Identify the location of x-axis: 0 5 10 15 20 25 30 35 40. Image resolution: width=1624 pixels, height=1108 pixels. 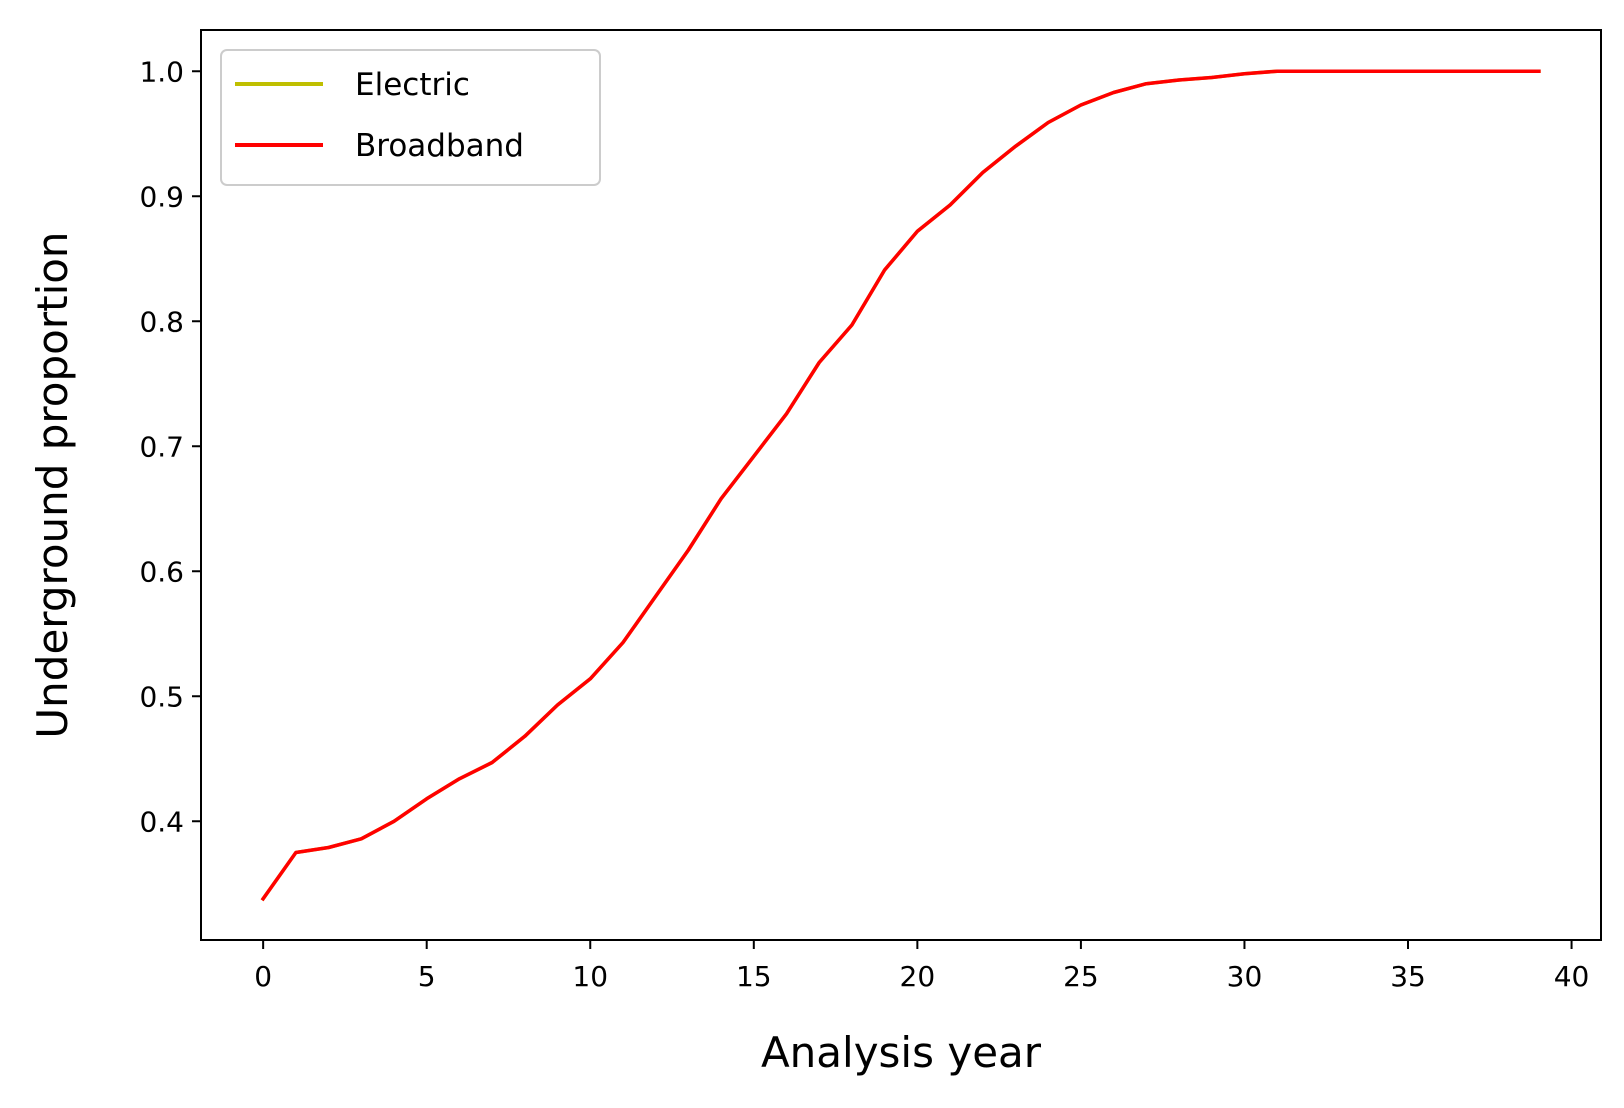
(921, 966).